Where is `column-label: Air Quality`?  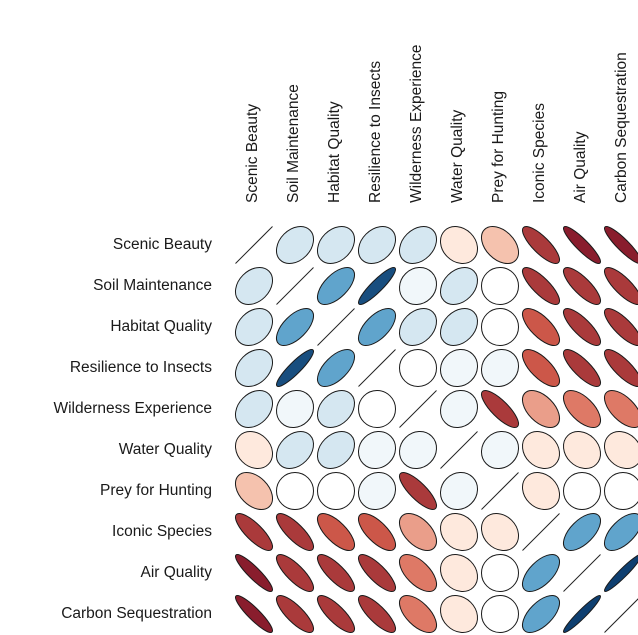 column-label: Air Quality is located at coordinates (580, 167).